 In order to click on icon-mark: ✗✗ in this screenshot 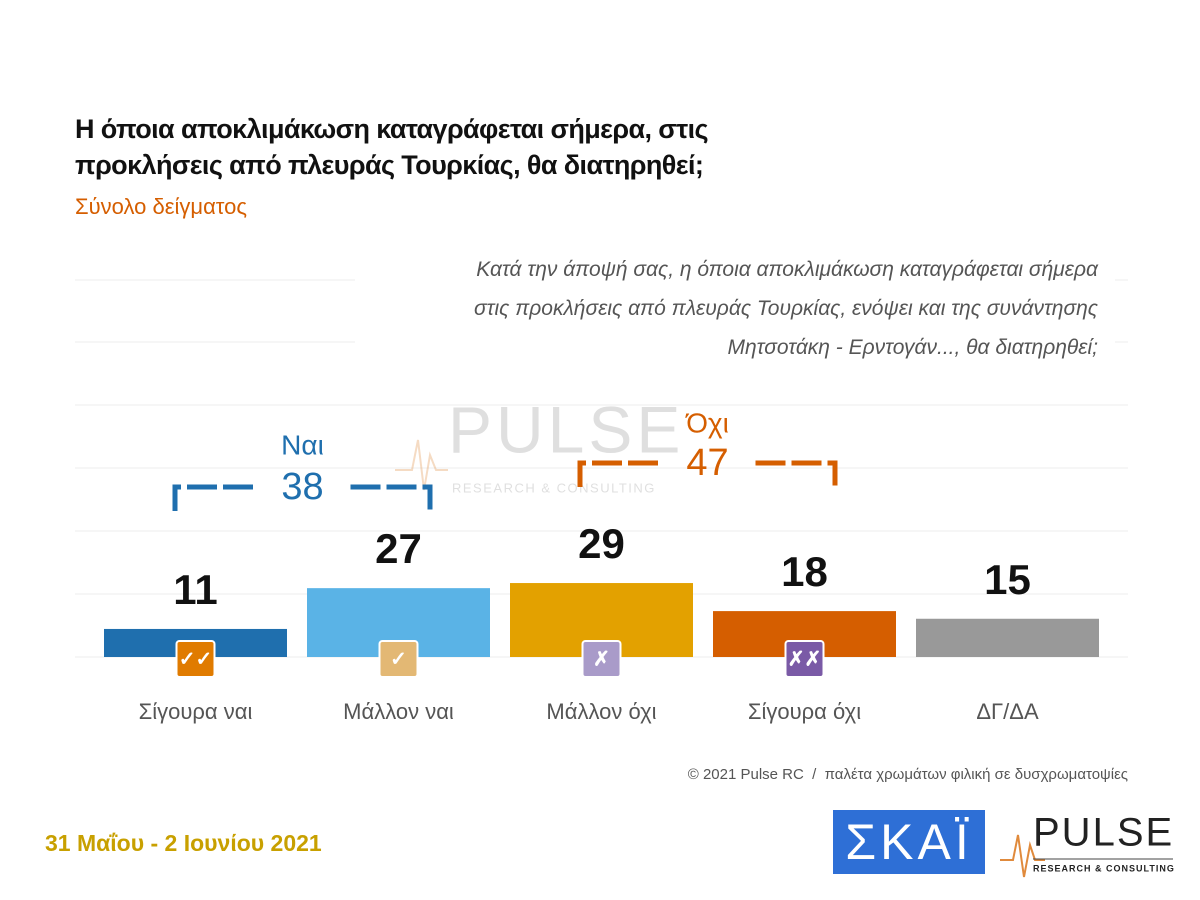, I will do `click(805, 659)`.